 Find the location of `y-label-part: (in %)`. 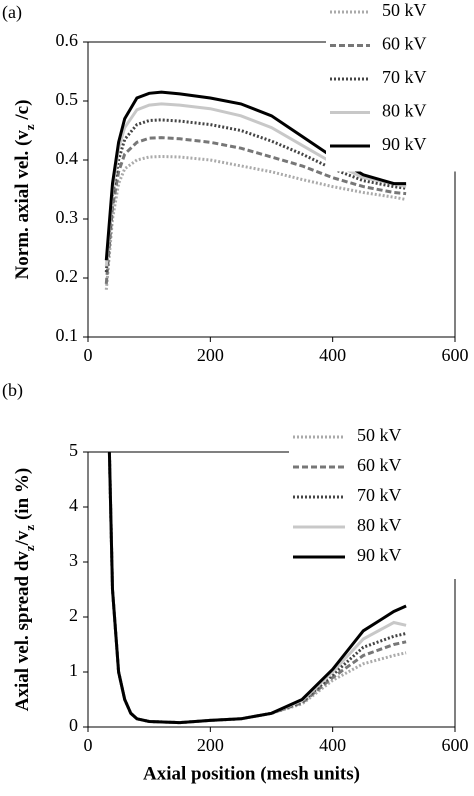

y-label-part: (in %) is located at coordinates (22, 496).